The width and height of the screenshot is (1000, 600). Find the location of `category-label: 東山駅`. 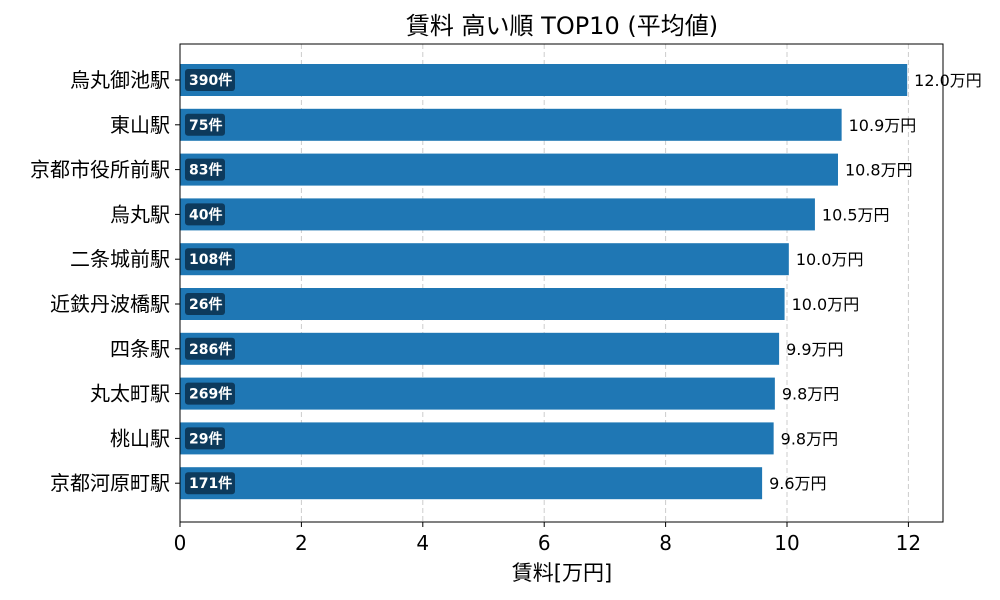

category-label: 東山駅 is located at coordinates (140, 125).